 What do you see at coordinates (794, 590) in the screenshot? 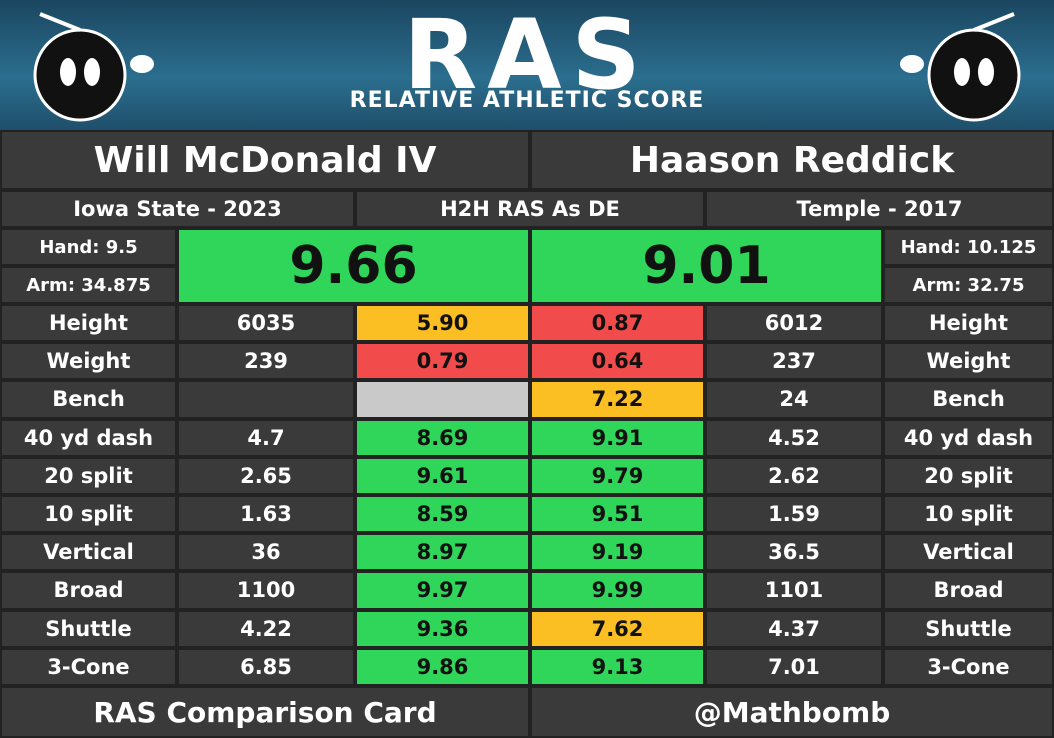
I see `metric-value: 1101` at bounding box center [794, 590].